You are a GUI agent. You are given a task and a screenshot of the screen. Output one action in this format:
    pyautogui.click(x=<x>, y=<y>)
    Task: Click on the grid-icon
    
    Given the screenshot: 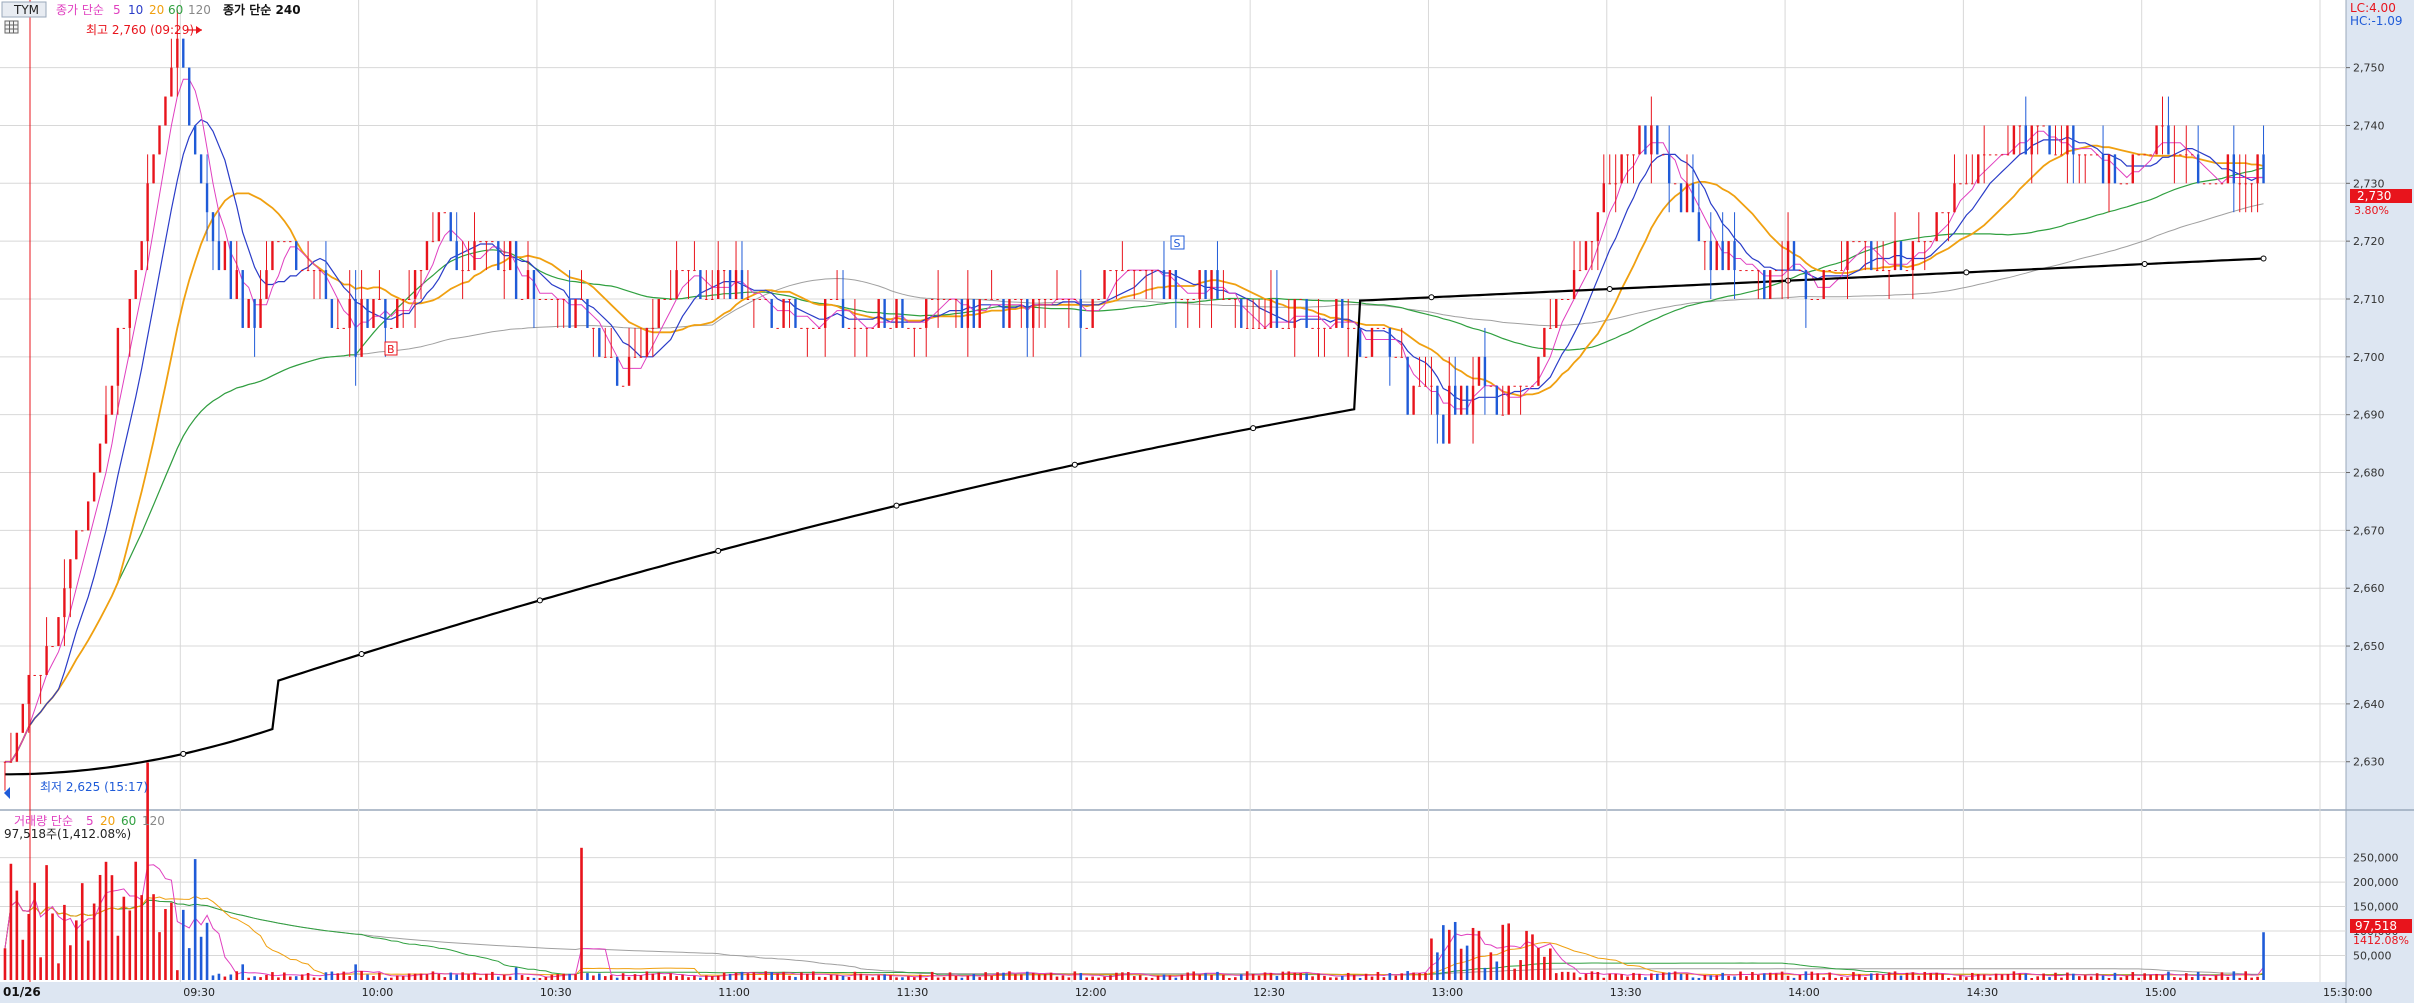 What is the action you would take?
    pyautogui.click(x=11, y=27)
    